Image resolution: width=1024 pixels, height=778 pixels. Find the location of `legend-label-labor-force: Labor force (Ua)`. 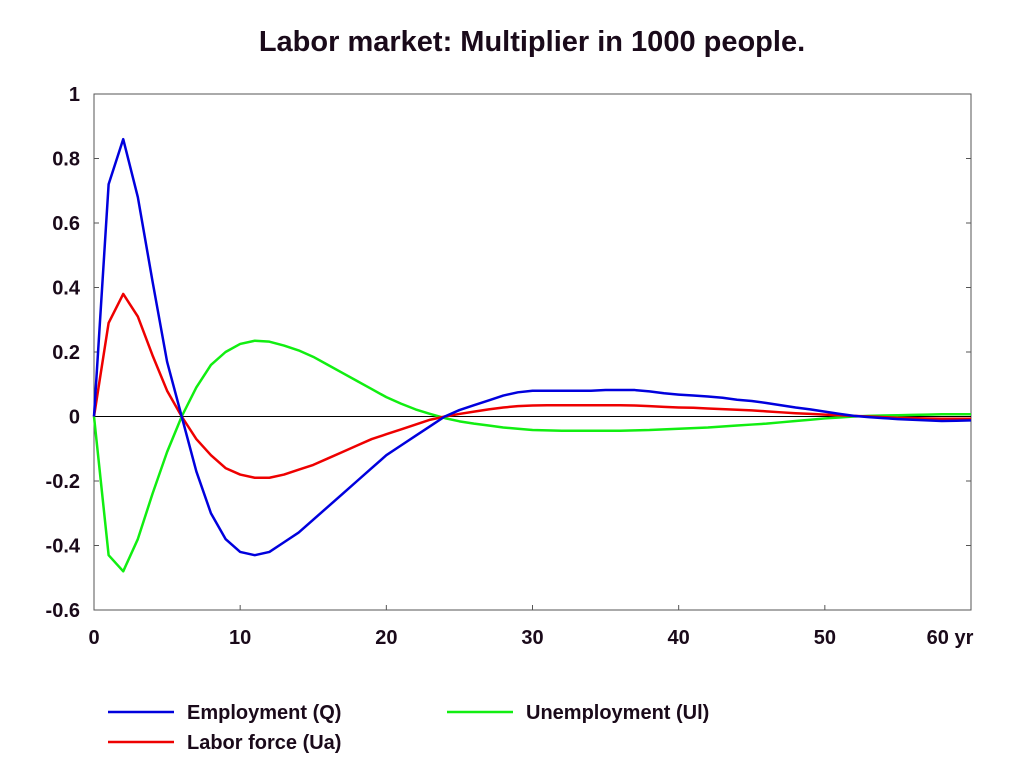

legend-label-labor-force: Labor force (Ua) is located at coordinates (264, 743).